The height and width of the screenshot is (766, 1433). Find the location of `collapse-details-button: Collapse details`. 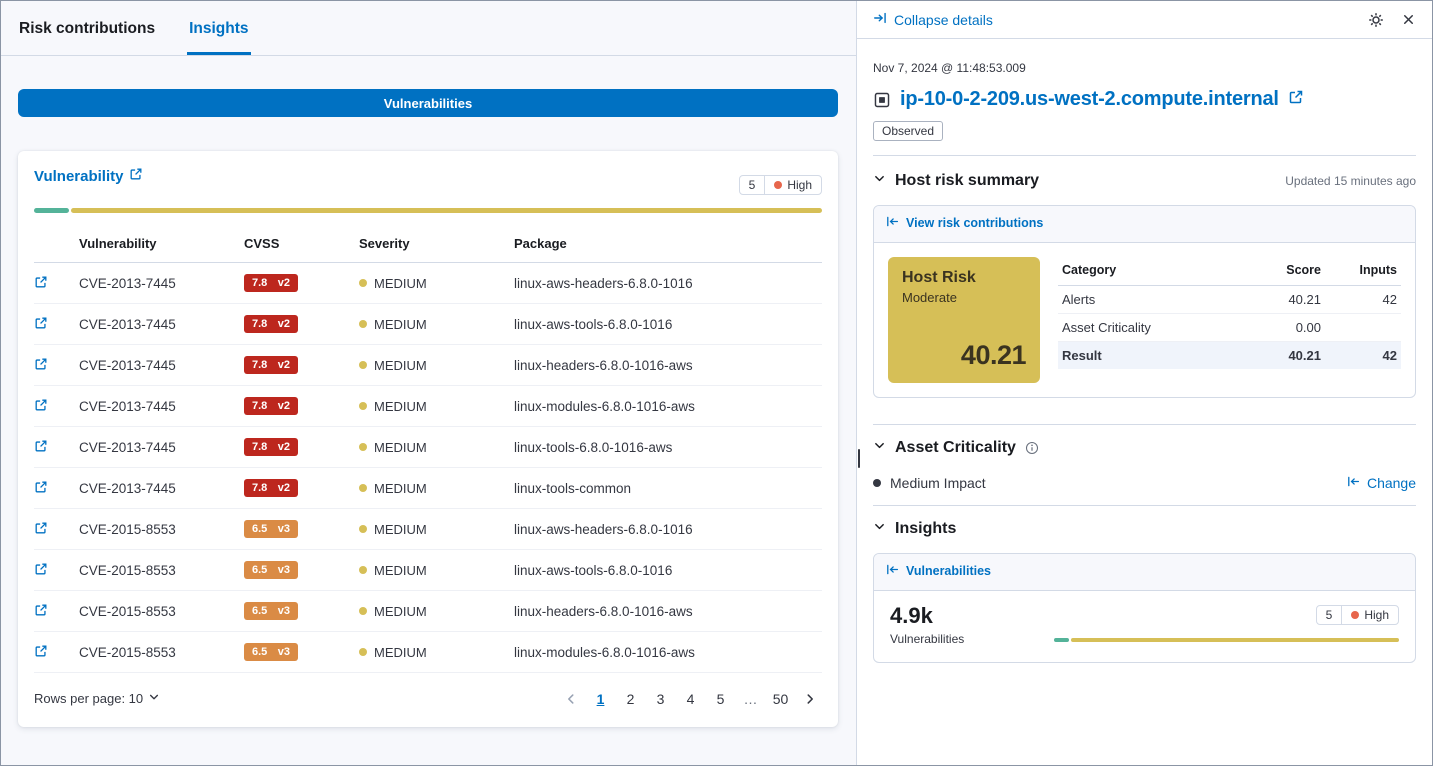

collapse-details-button: Collapse details is located at coordinates (933, 19).